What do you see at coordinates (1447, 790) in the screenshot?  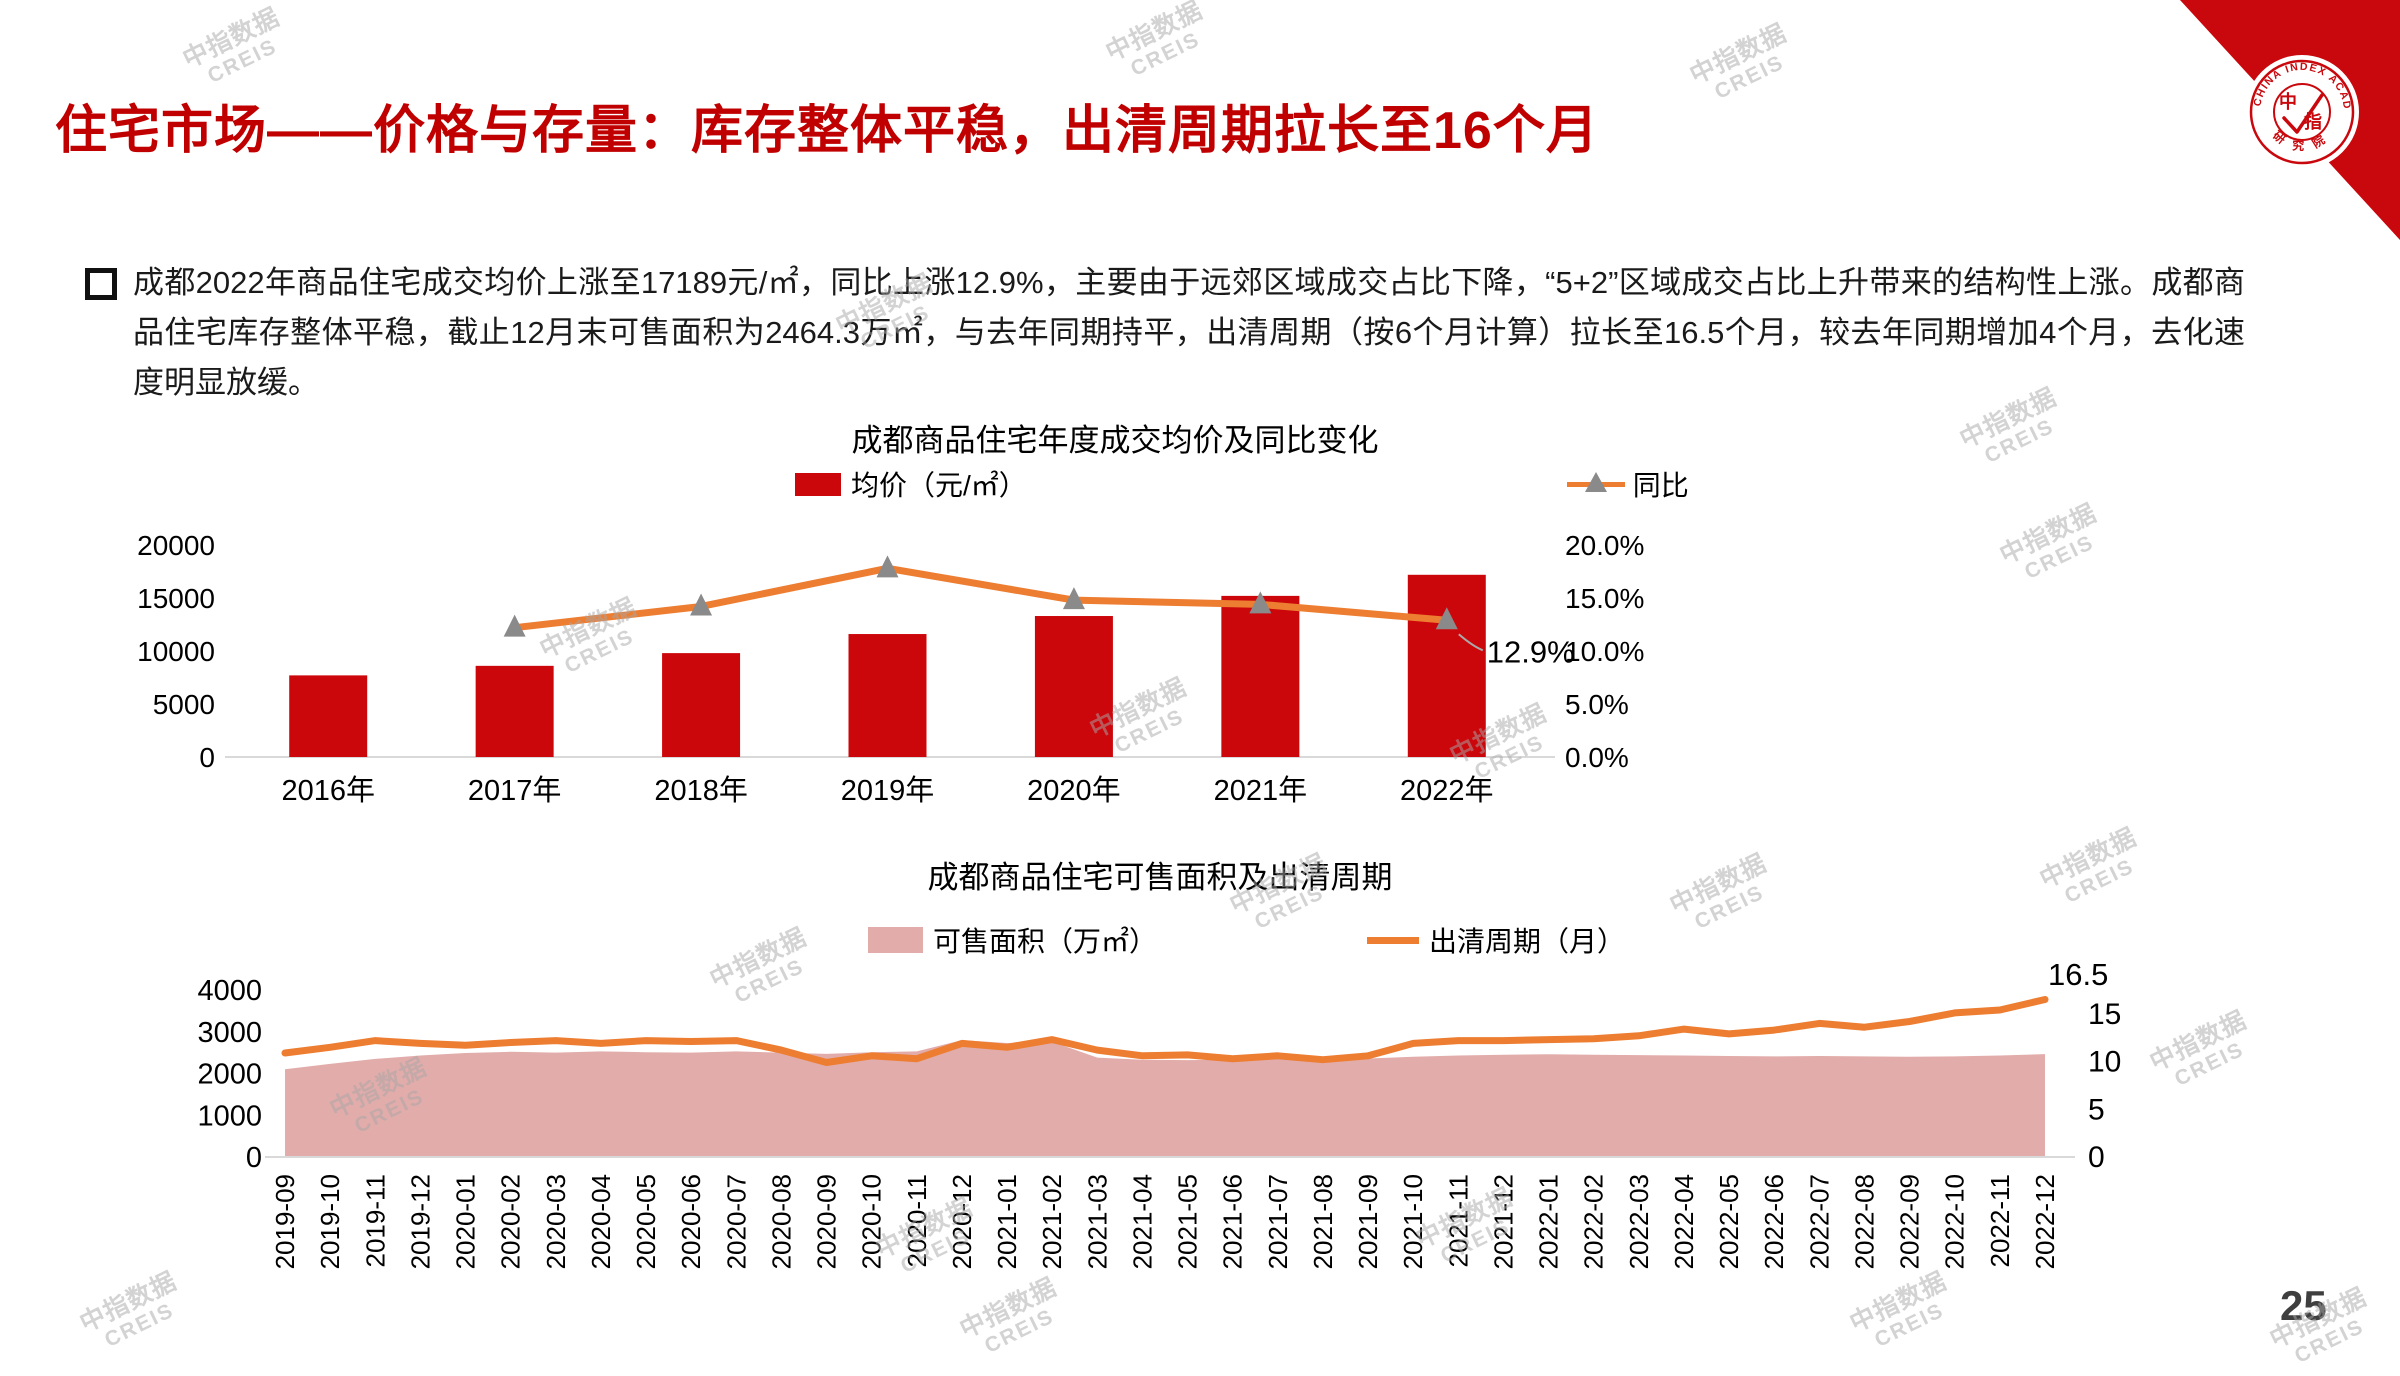 I see `x-axis-label: 2022年` at bounding box center [1447, 790].